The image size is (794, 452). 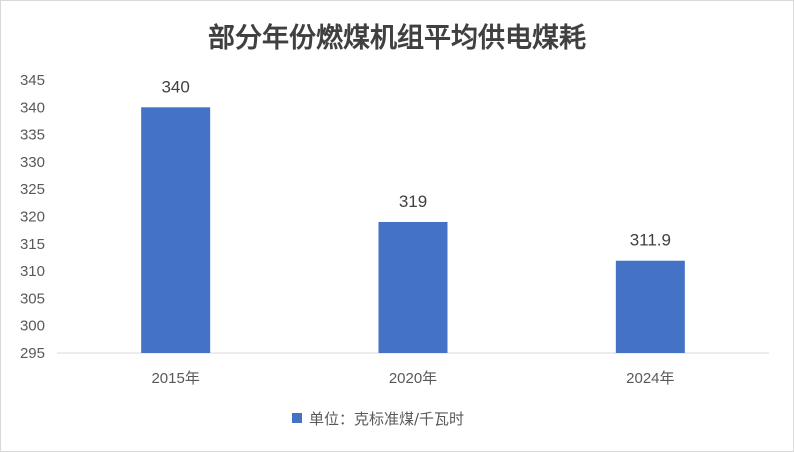 I want to click on x-tick-label: 2024年, so click(x=650, y=378).